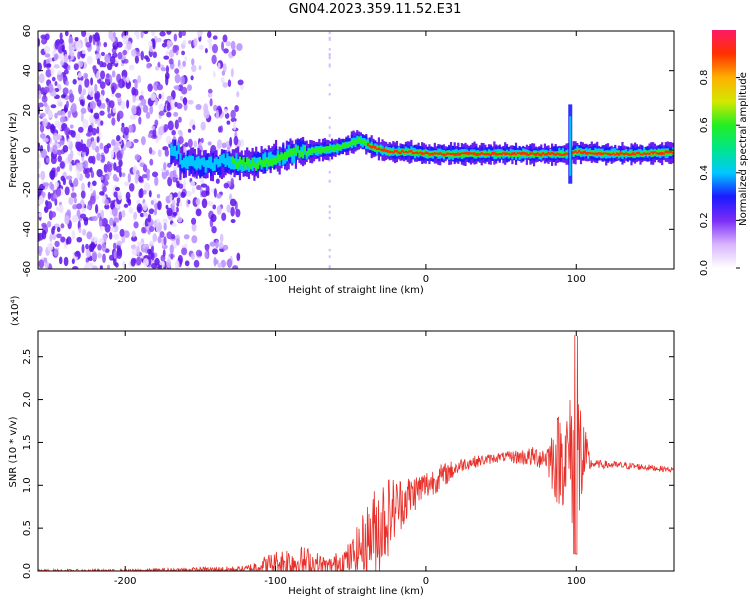 The image size is (750, 600). What do you see at coordinates (704, 173) in the screenshot?
I see `colorbar-tick-label: 0.4` at bounding box center [704, 173].